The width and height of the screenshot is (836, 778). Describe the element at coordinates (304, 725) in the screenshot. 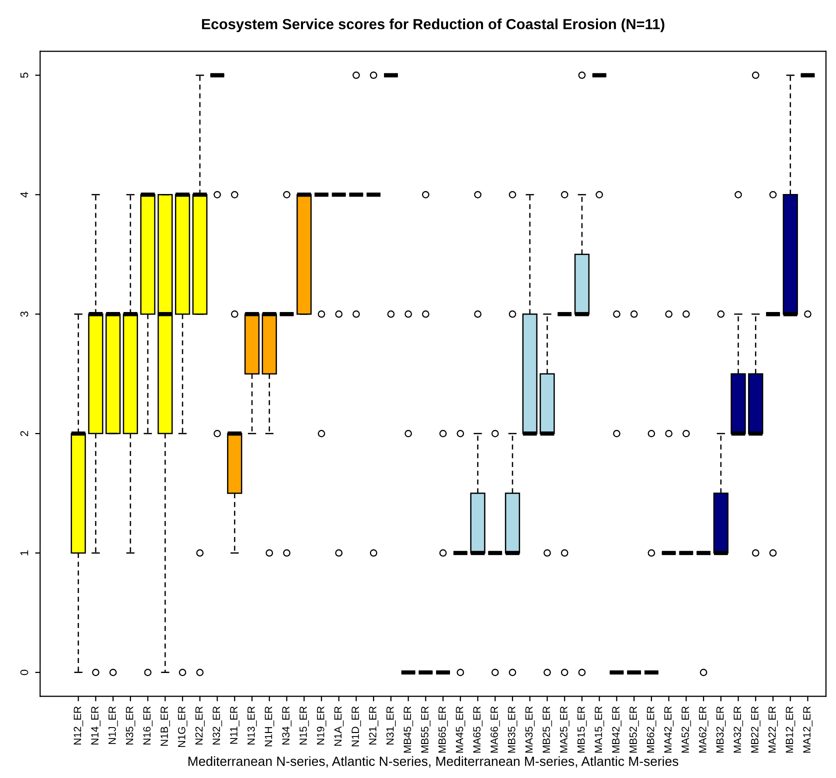

I see `x-tick-label: N15_ER` at that location.